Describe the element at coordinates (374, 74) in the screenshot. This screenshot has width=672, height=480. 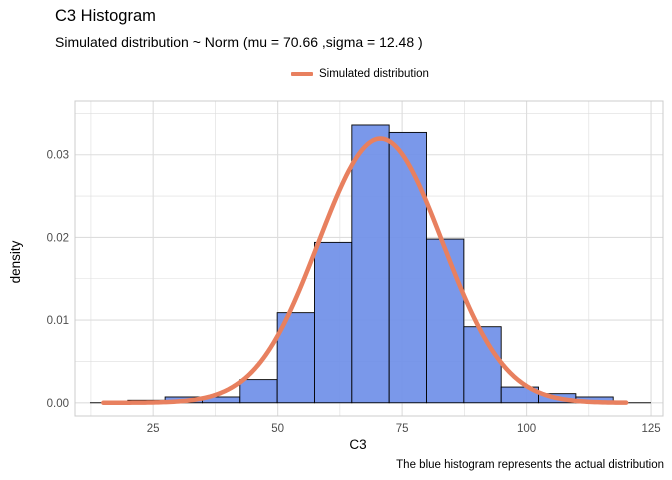
I see `legend-label-simulated-distribution: Simulated distribution` at that location.